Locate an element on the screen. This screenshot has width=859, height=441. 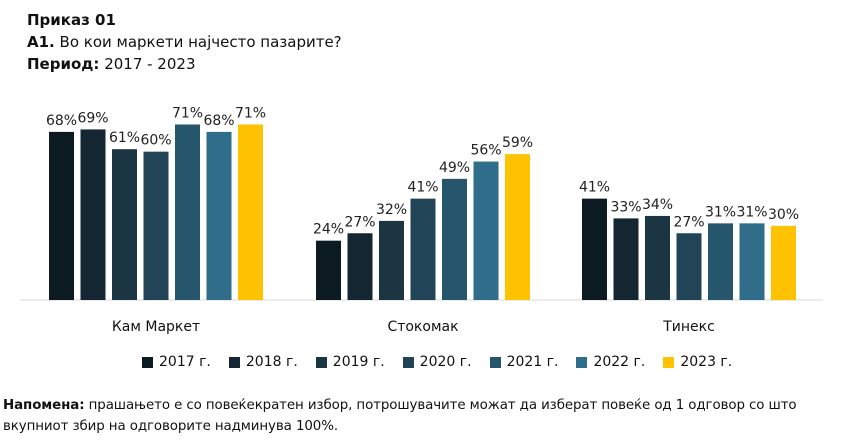
legend-label: 2018 г. is located at coordinates (271, 362).